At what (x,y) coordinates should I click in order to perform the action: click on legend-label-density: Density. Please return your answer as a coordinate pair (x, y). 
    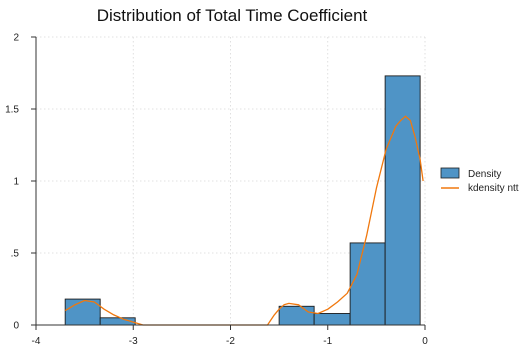
    Looking at the image, I should click on (484, 174).